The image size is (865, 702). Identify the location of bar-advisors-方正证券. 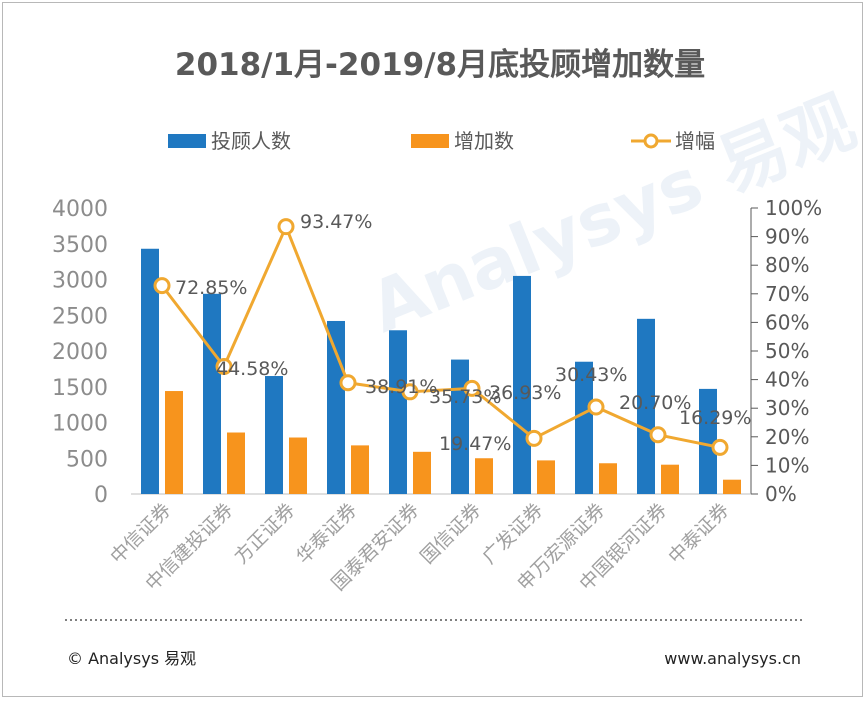
(274, 435).